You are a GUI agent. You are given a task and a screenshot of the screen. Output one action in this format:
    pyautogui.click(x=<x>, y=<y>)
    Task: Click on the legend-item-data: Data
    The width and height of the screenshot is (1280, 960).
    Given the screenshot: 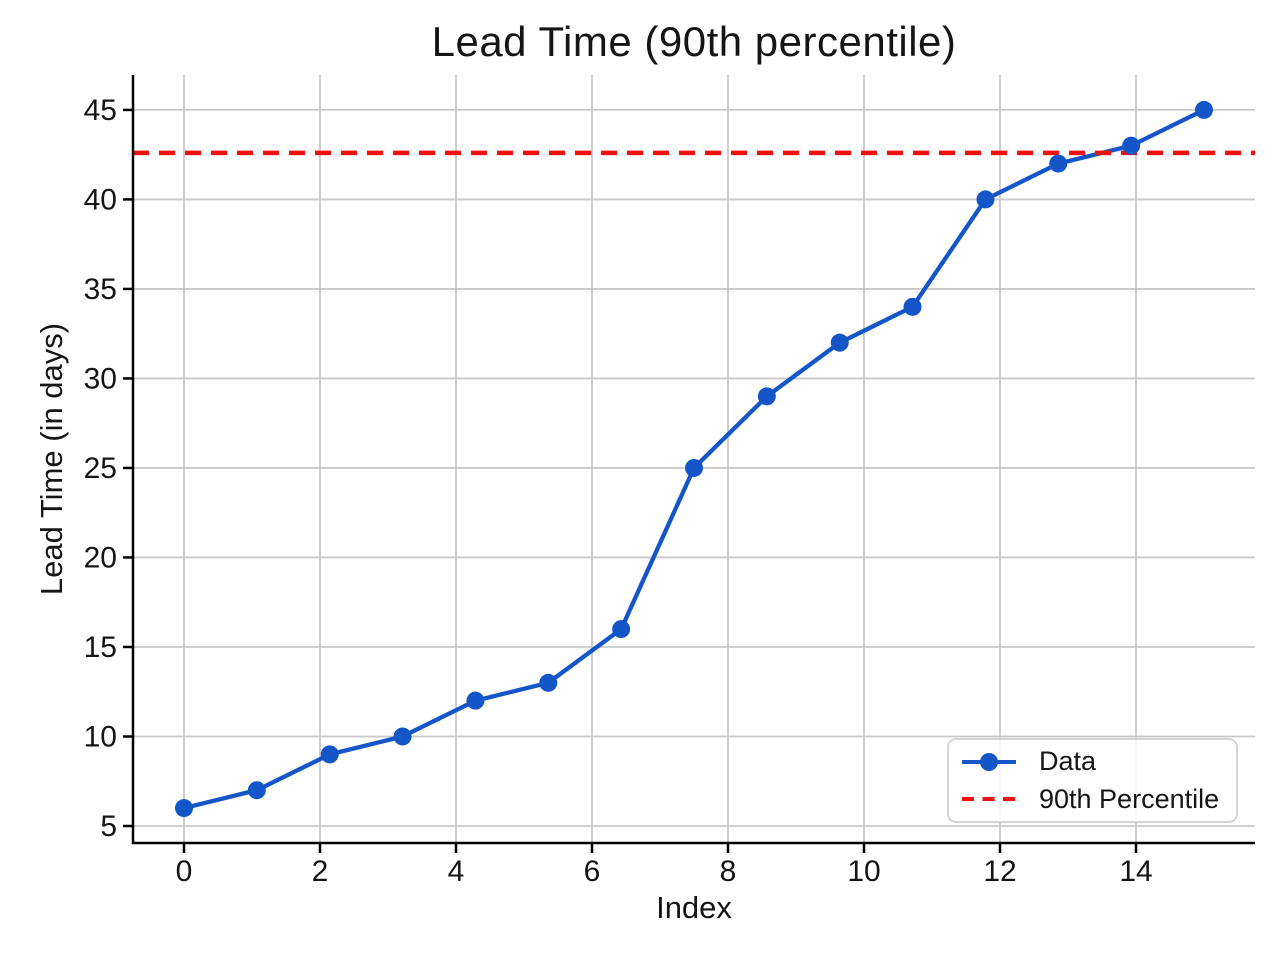 What is the action you would take?
    pyautogui.click(x=1098, y=761)
    